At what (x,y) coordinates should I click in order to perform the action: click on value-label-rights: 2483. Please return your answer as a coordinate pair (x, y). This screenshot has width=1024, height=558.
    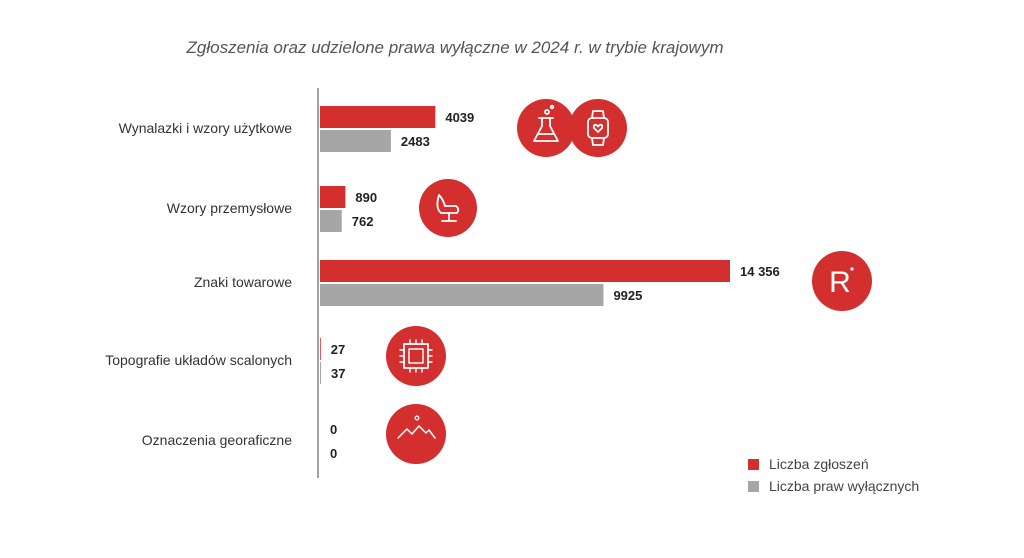
    Looking at the image, I should click on (415, 141).